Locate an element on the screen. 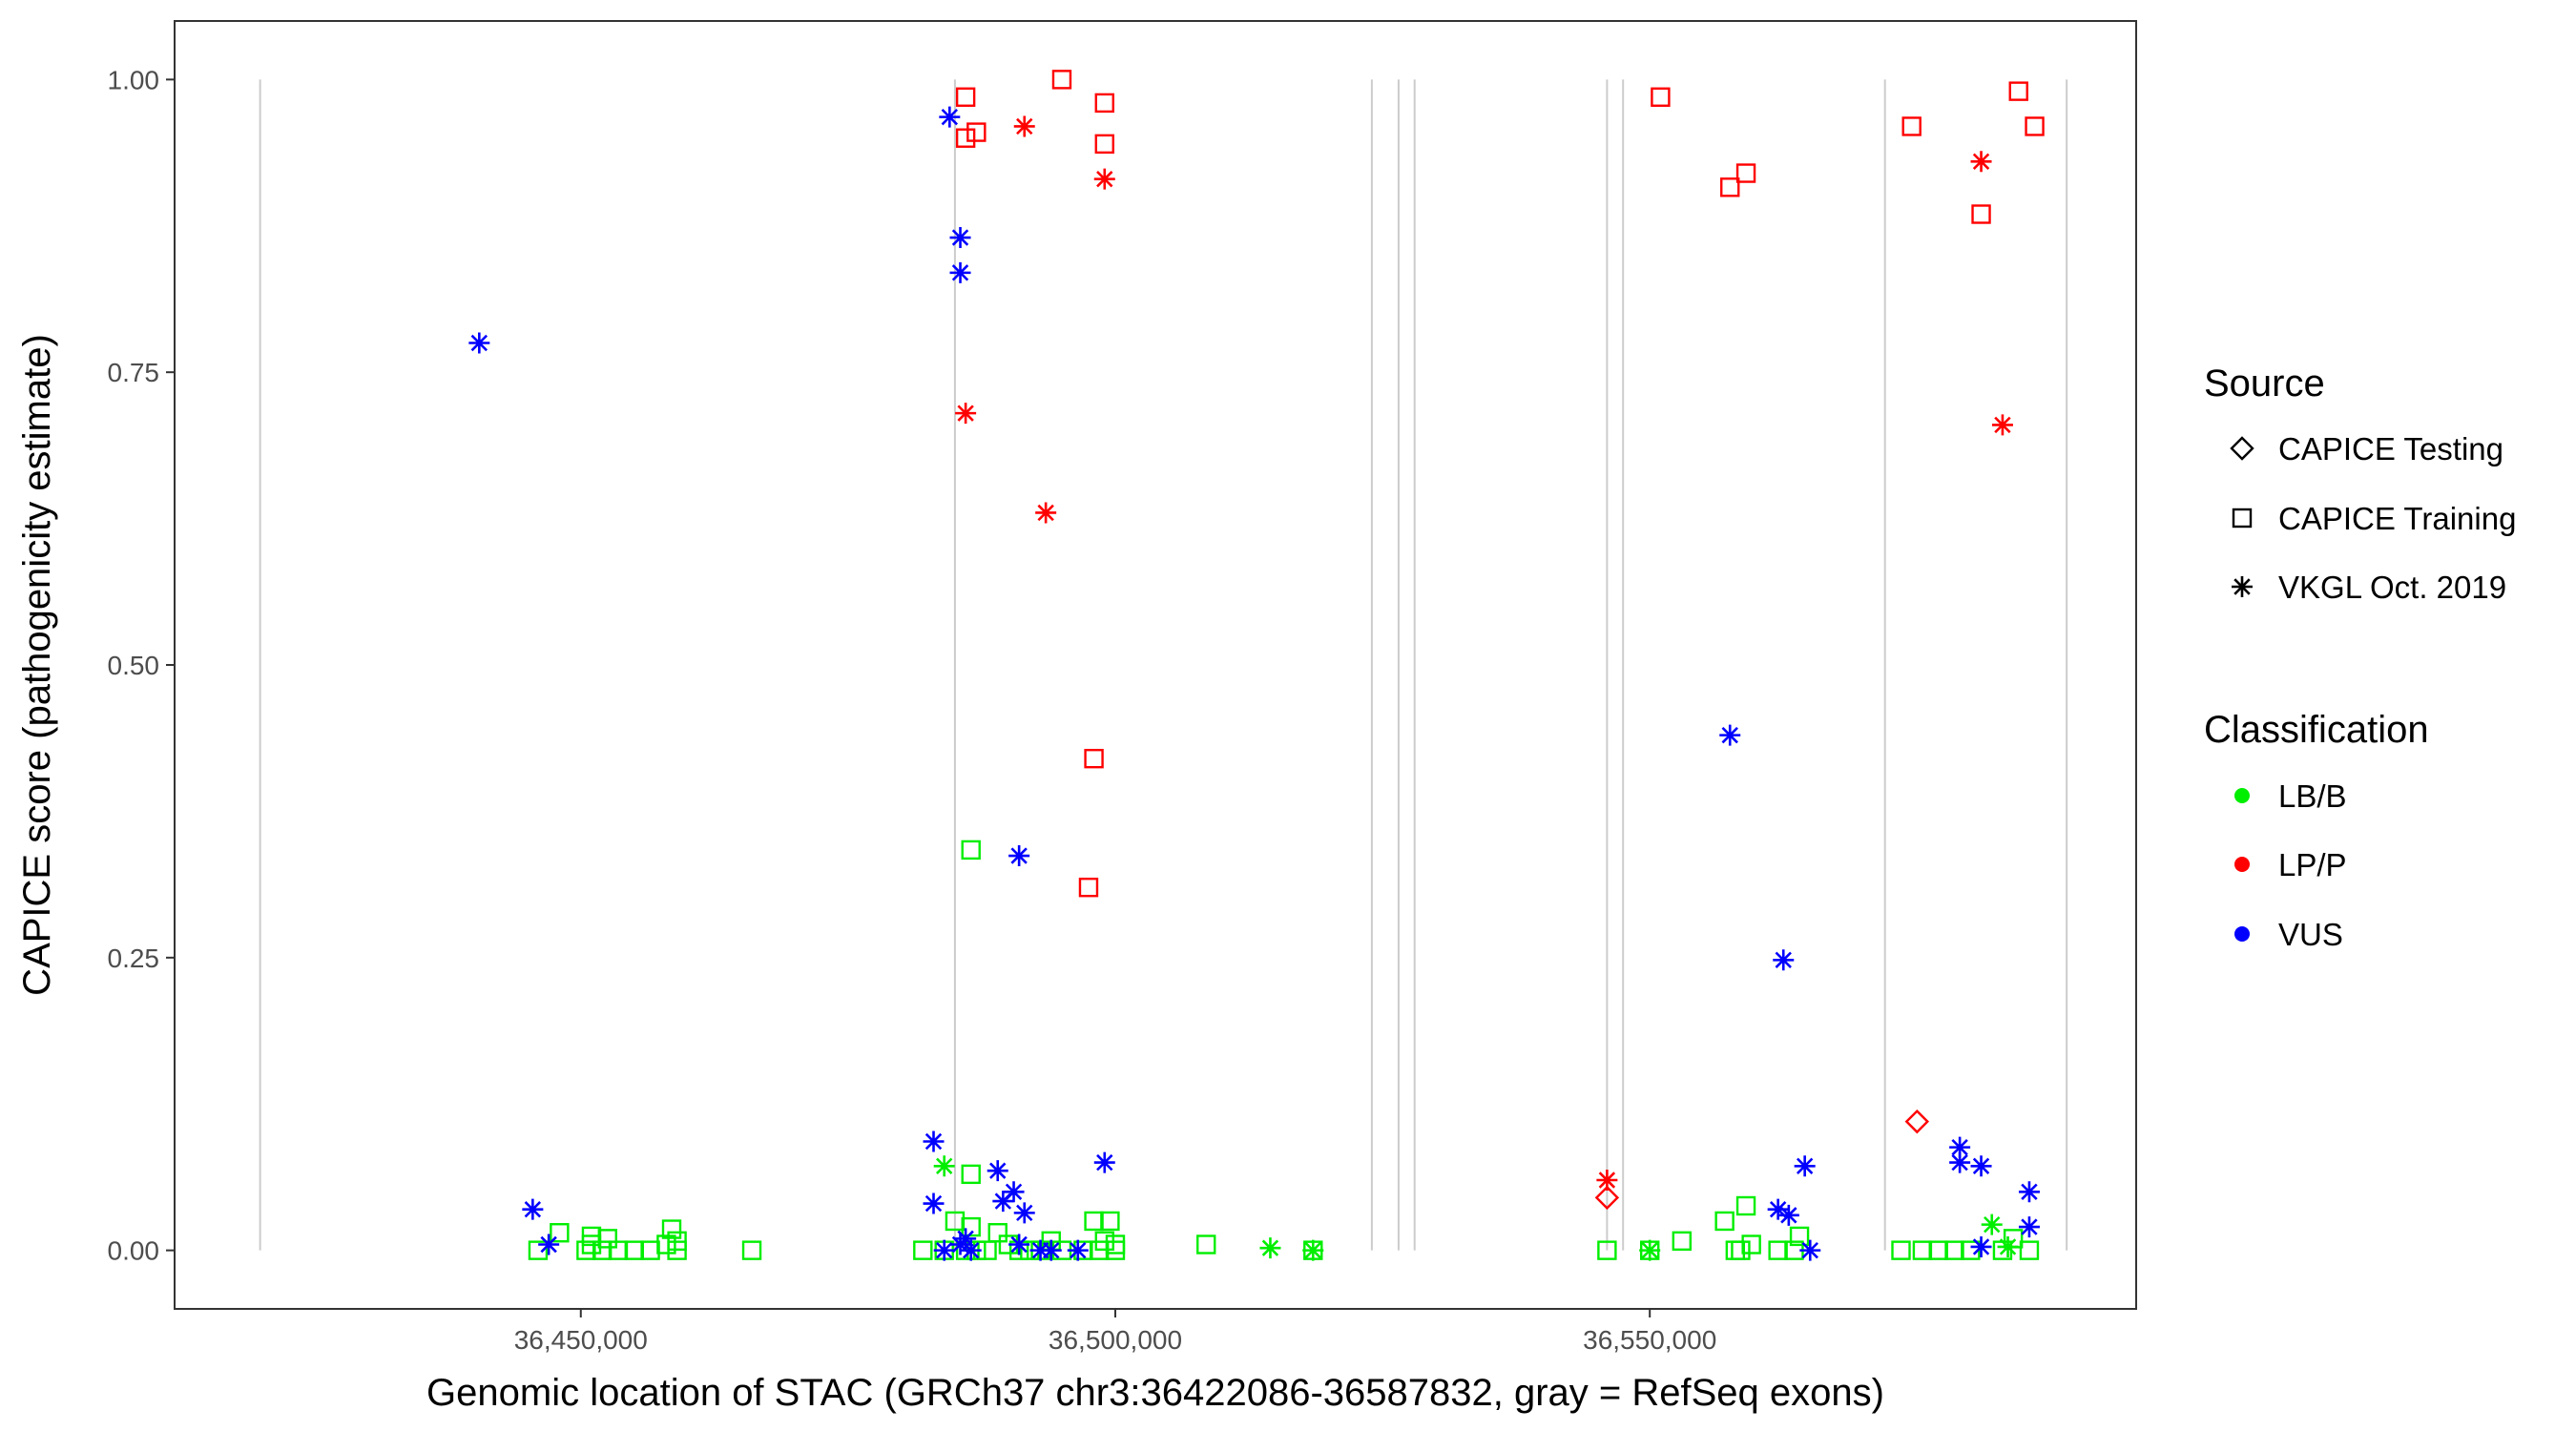  legend-key-square-icon is located at coordinates (2242, 518).